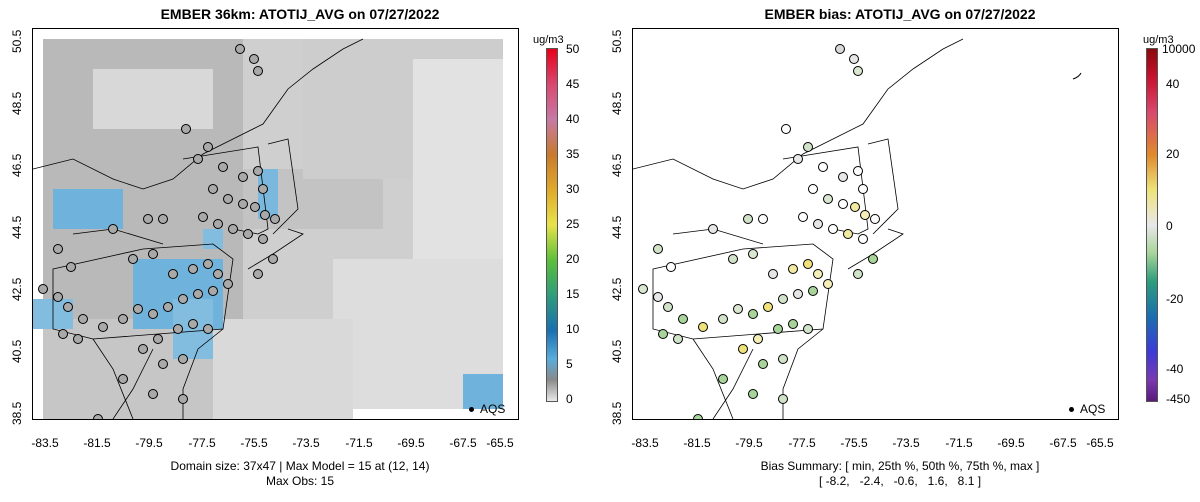 This screenshot has height=502, width=1200. I want to click on colorbar-label: -40, so click(1175, 369).